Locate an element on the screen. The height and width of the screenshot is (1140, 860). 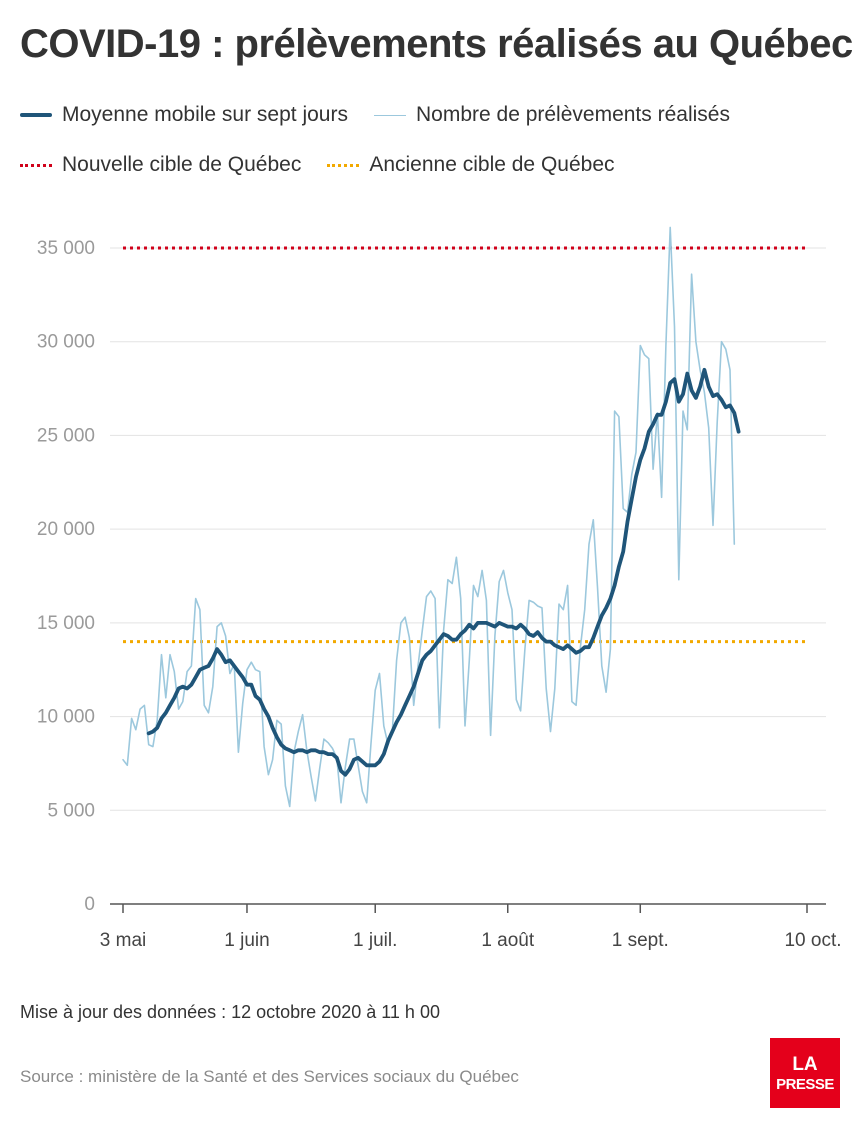
y-tick-label: 30 000 is located at coordinates (66, 342).